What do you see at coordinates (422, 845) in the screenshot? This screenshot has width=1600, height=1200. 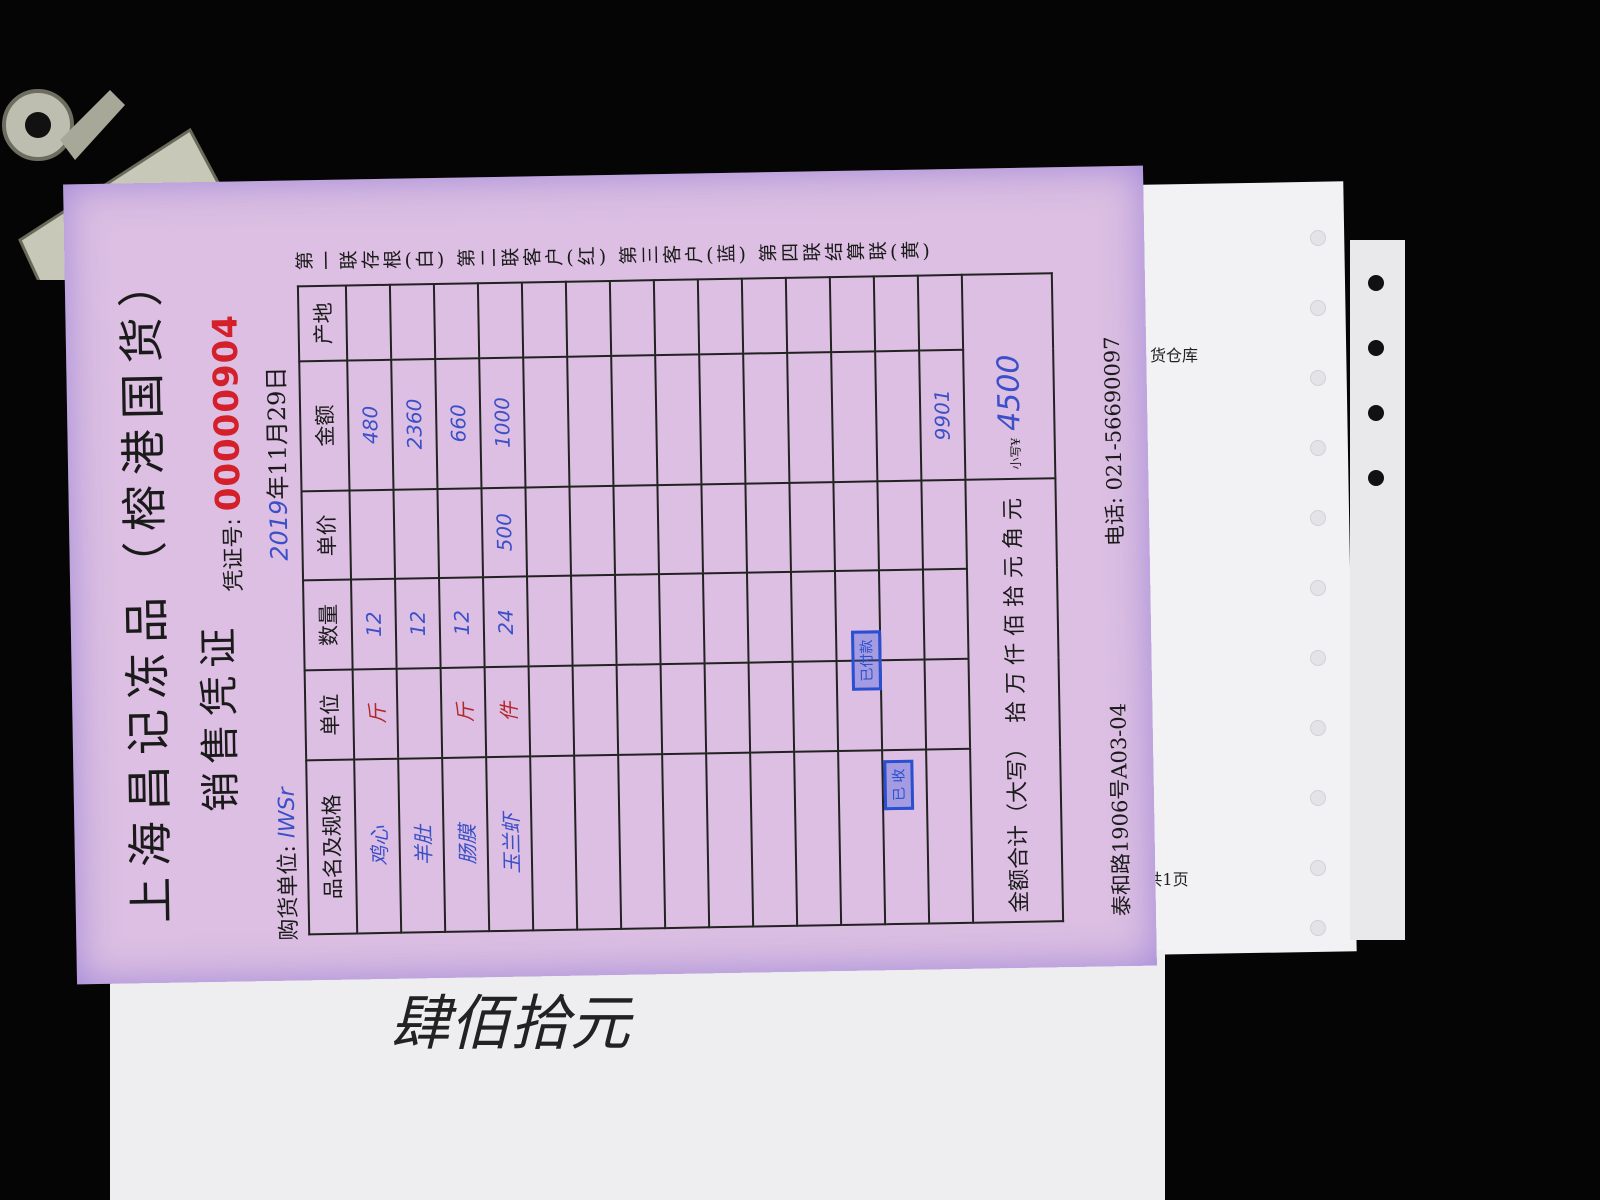 I see `cell-name: 羊肚` at bounding box center [422, 845].